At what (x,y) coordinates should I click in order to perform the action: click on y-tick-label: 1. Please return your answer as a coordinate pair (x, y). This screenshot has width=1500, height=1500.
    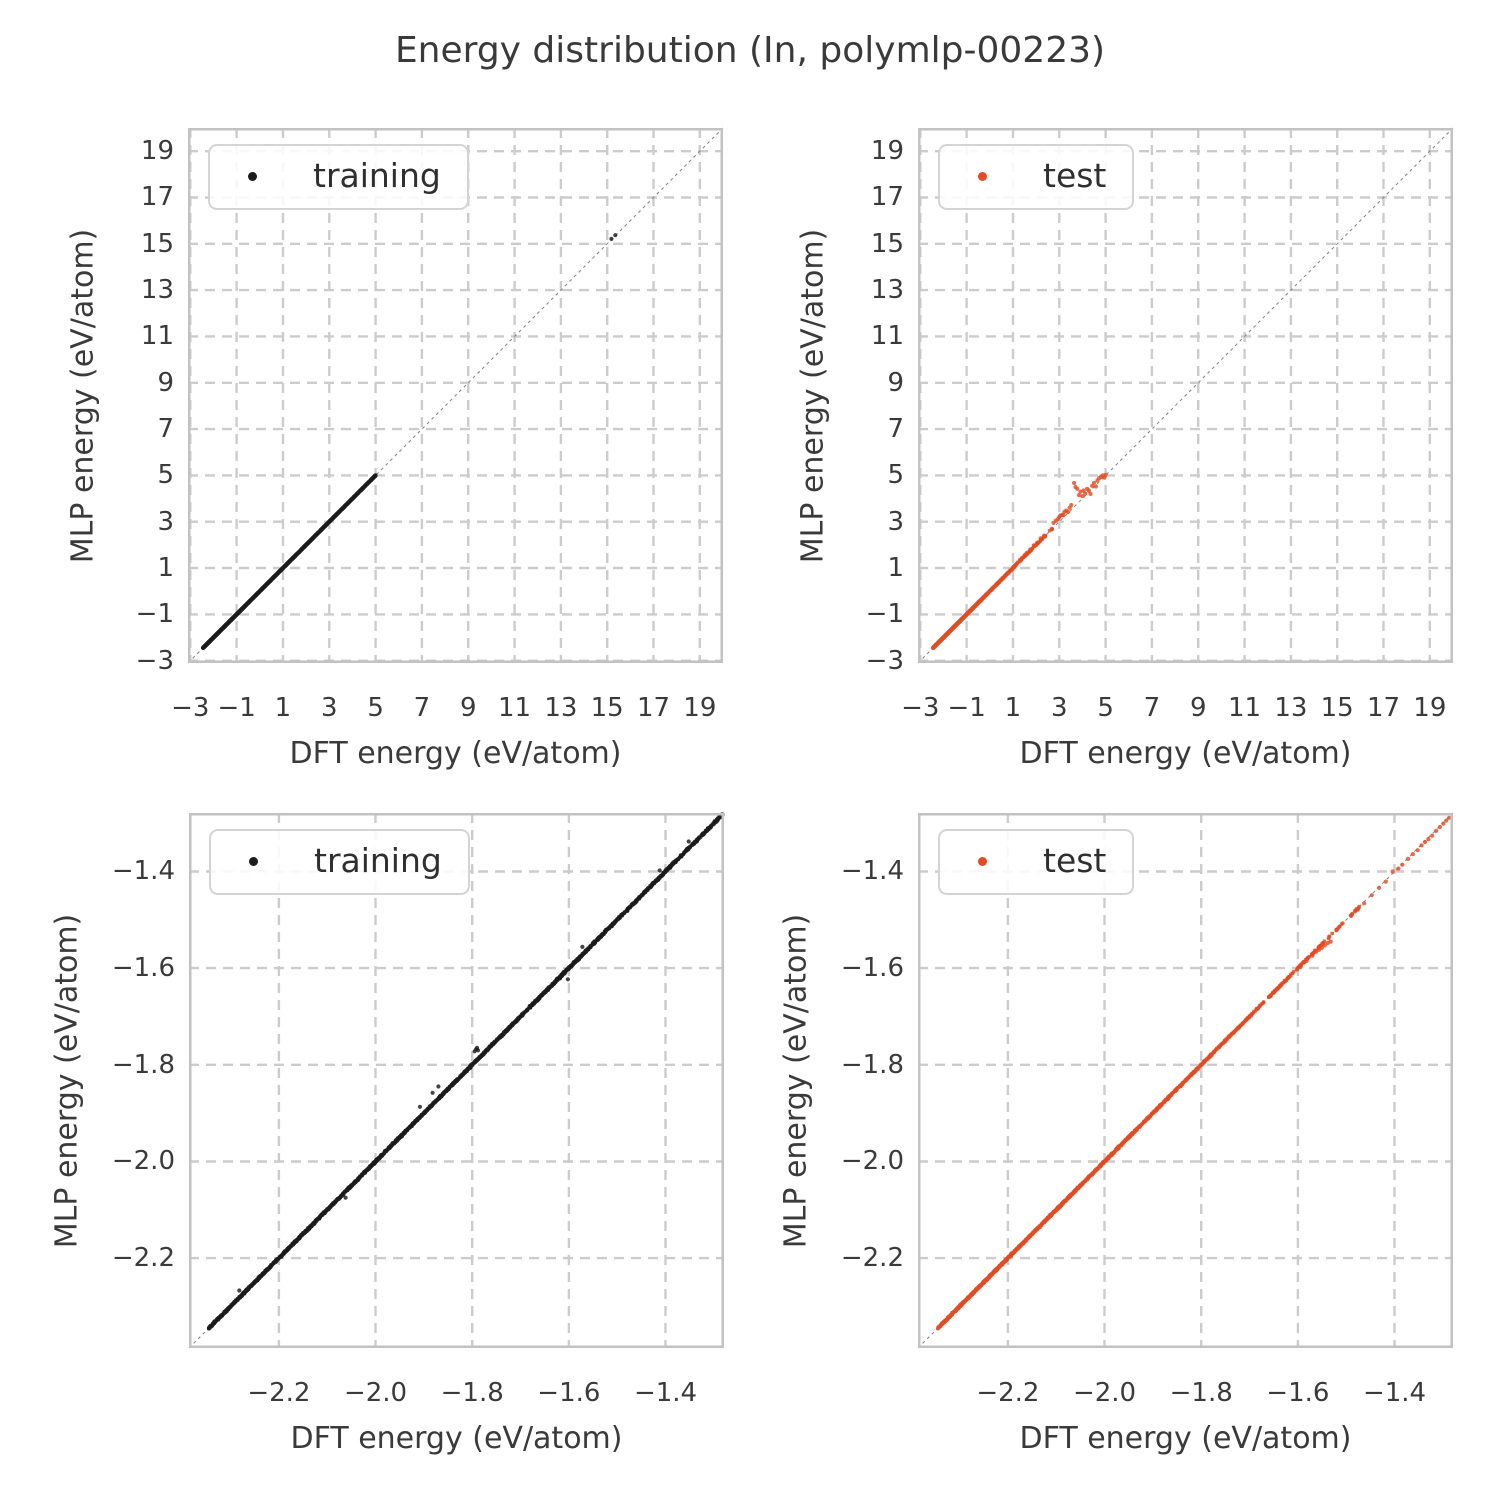
    Looking at the image, I should click on (165, 568).